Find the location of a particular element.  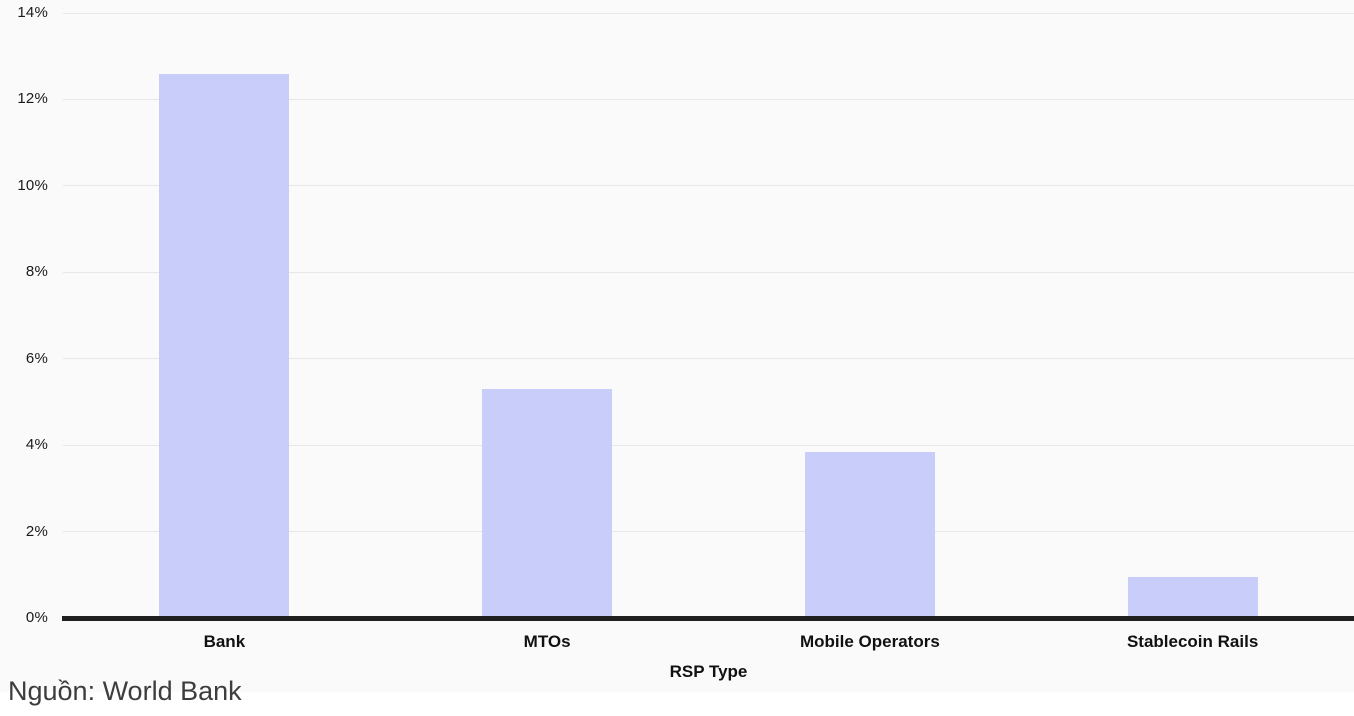

y-tick-label-8pct: 8% is located at coordinates (36, 272).